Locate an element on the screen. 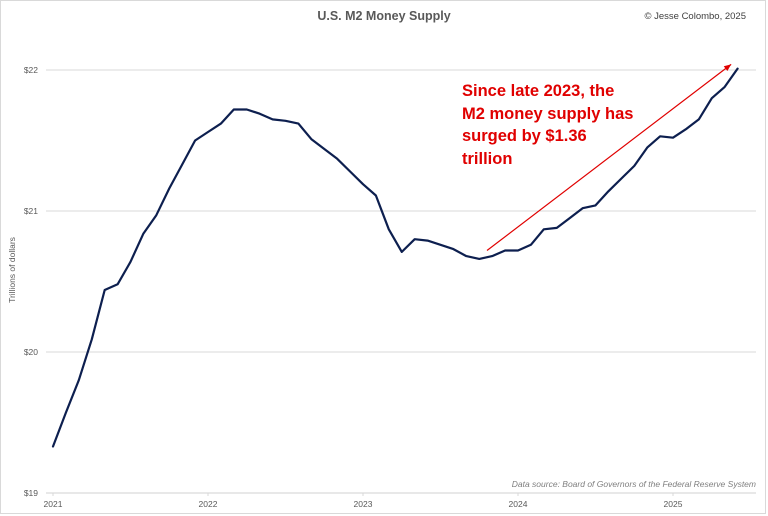 This screenshot has width=768, height=516. copyright-credit: © Jesse Colombo, 2025 is located at coordinates (695, 16).